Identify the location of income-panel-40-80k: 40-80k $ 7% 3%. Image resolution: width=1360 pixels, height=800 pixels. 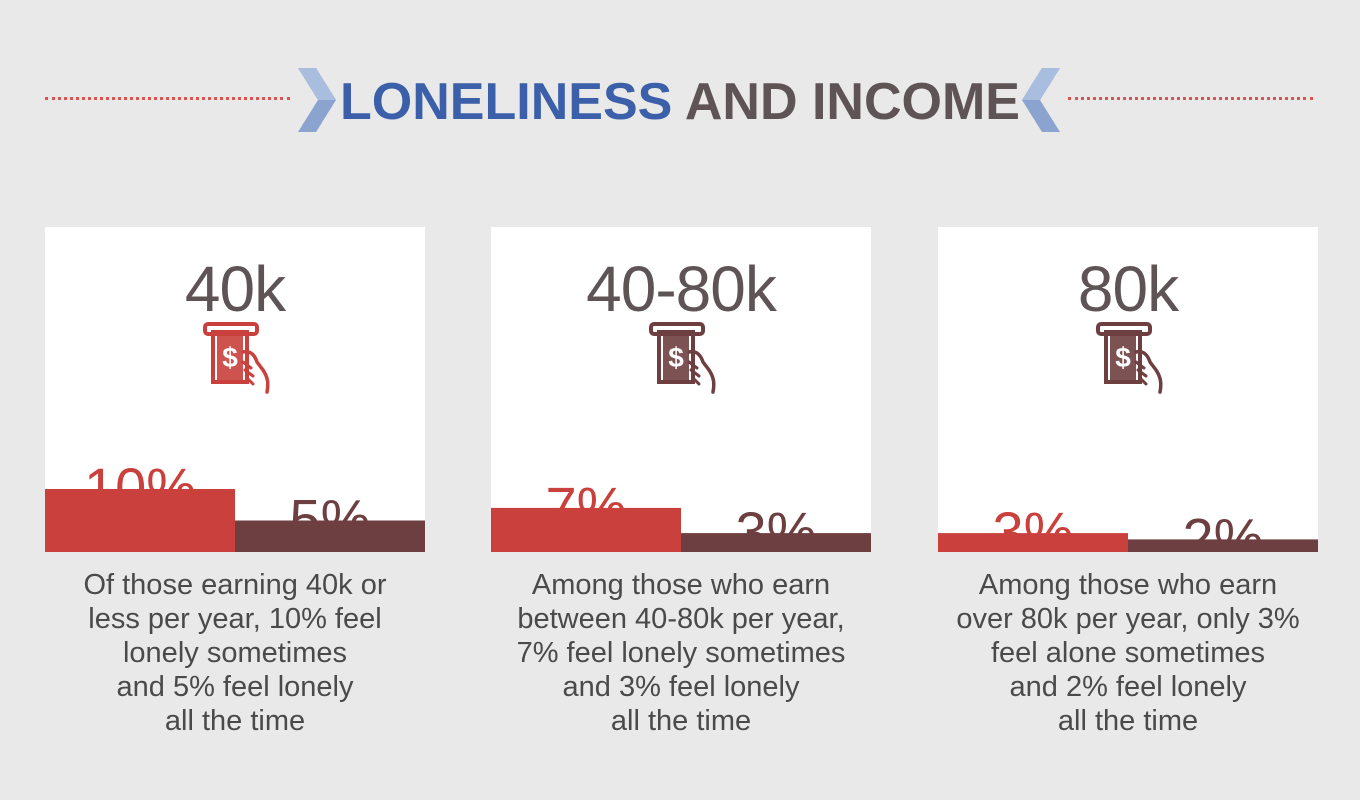
(681, 389).